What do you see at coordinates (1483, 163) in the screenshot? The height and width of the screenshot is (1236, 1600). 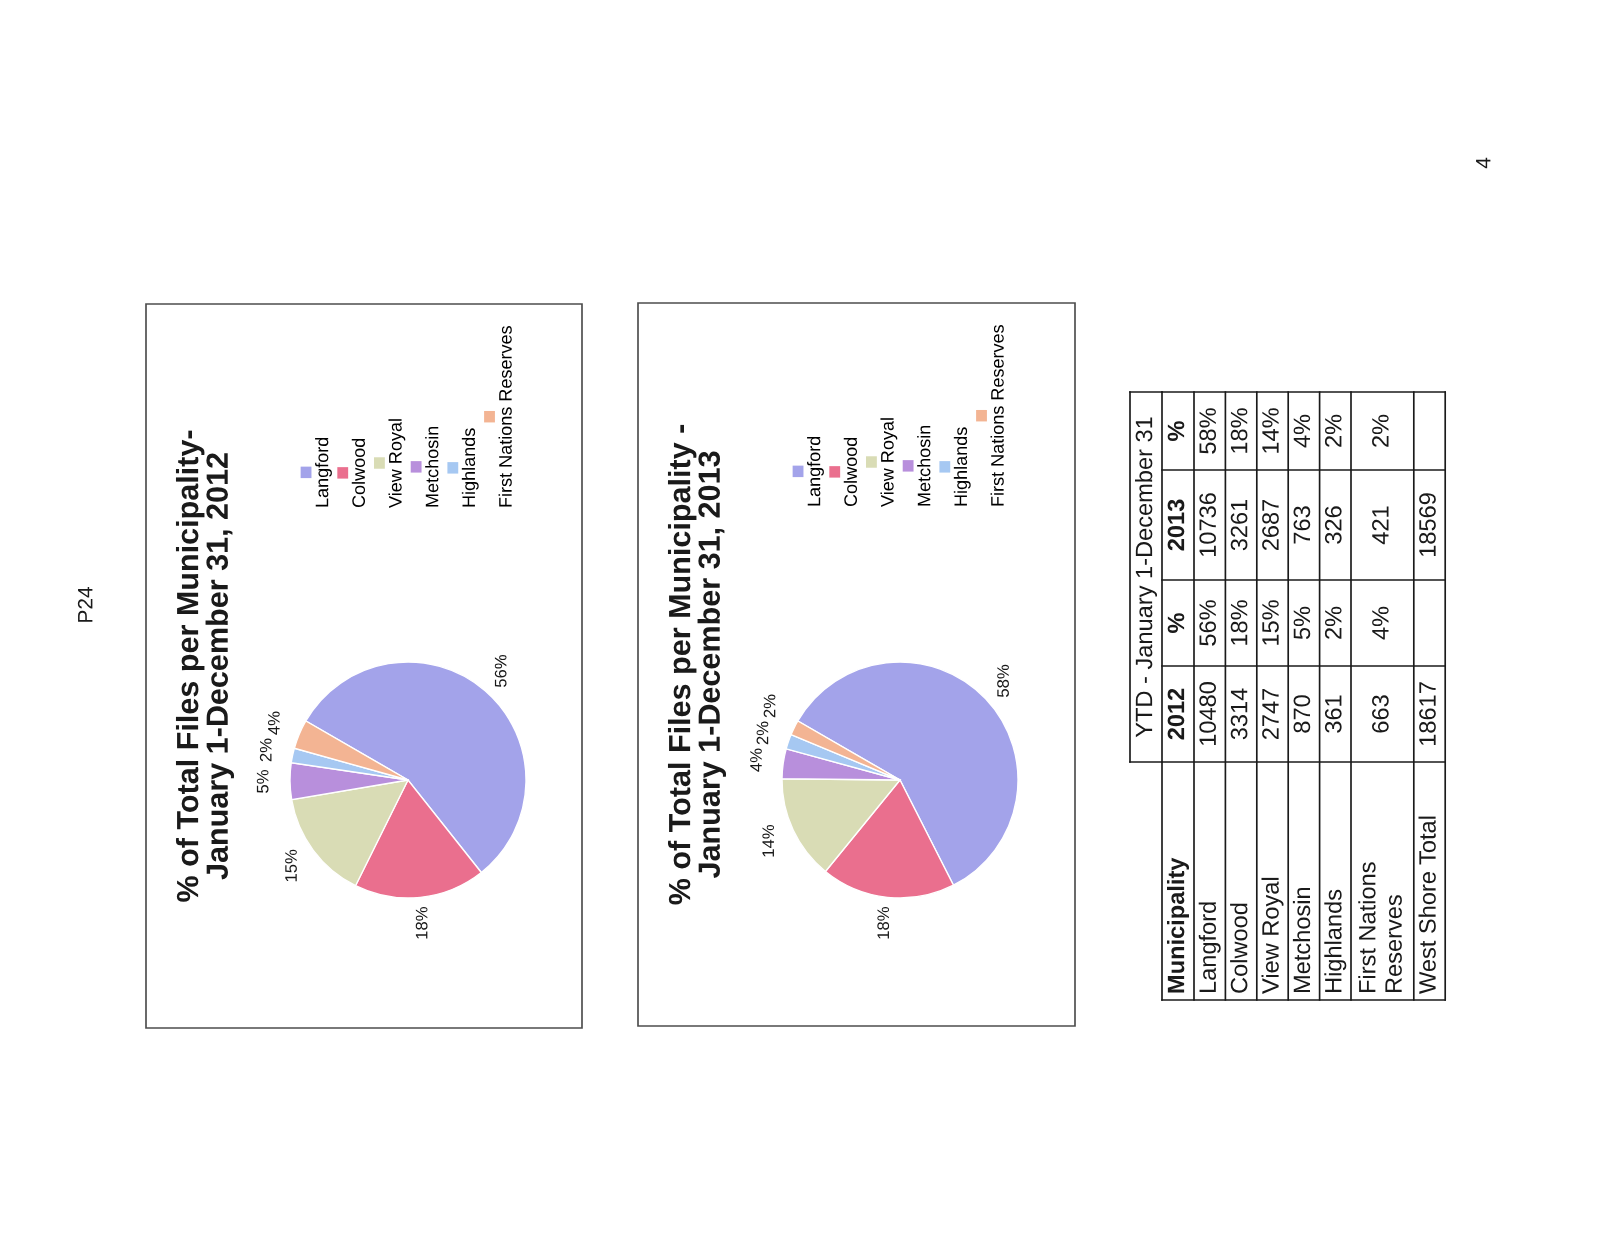 I see `text: 4` at bounding box center [1483, 163].